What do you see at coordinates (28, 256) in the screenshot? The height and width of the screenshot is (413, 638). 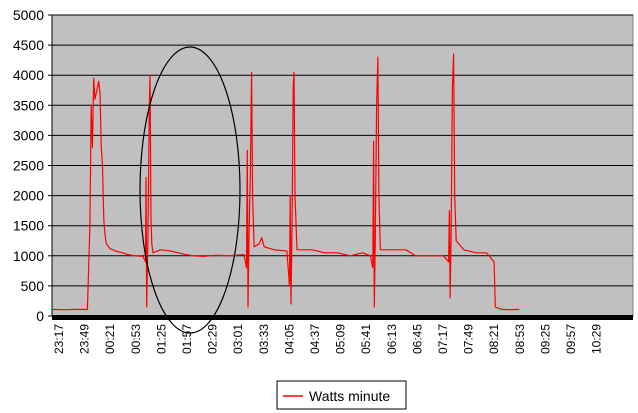 I see `y-tick-label: 1000` at bounding box center [28, 256].